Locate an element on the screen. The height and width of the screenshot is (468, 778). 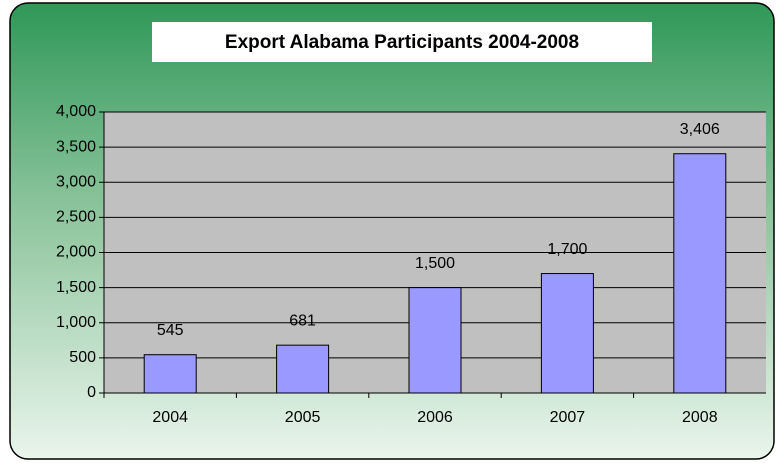
y-tick-label: 2,000 is located at coordinates (76, 252).